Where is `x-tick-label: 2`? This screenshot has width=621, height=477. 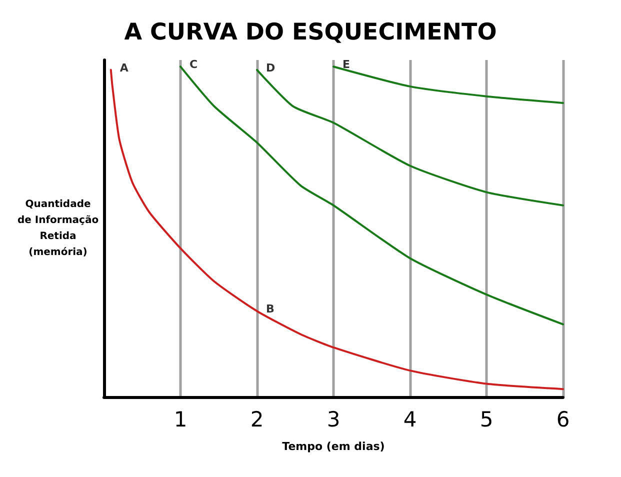 x-tick-label: 2 is located at coordinates (257, 420).